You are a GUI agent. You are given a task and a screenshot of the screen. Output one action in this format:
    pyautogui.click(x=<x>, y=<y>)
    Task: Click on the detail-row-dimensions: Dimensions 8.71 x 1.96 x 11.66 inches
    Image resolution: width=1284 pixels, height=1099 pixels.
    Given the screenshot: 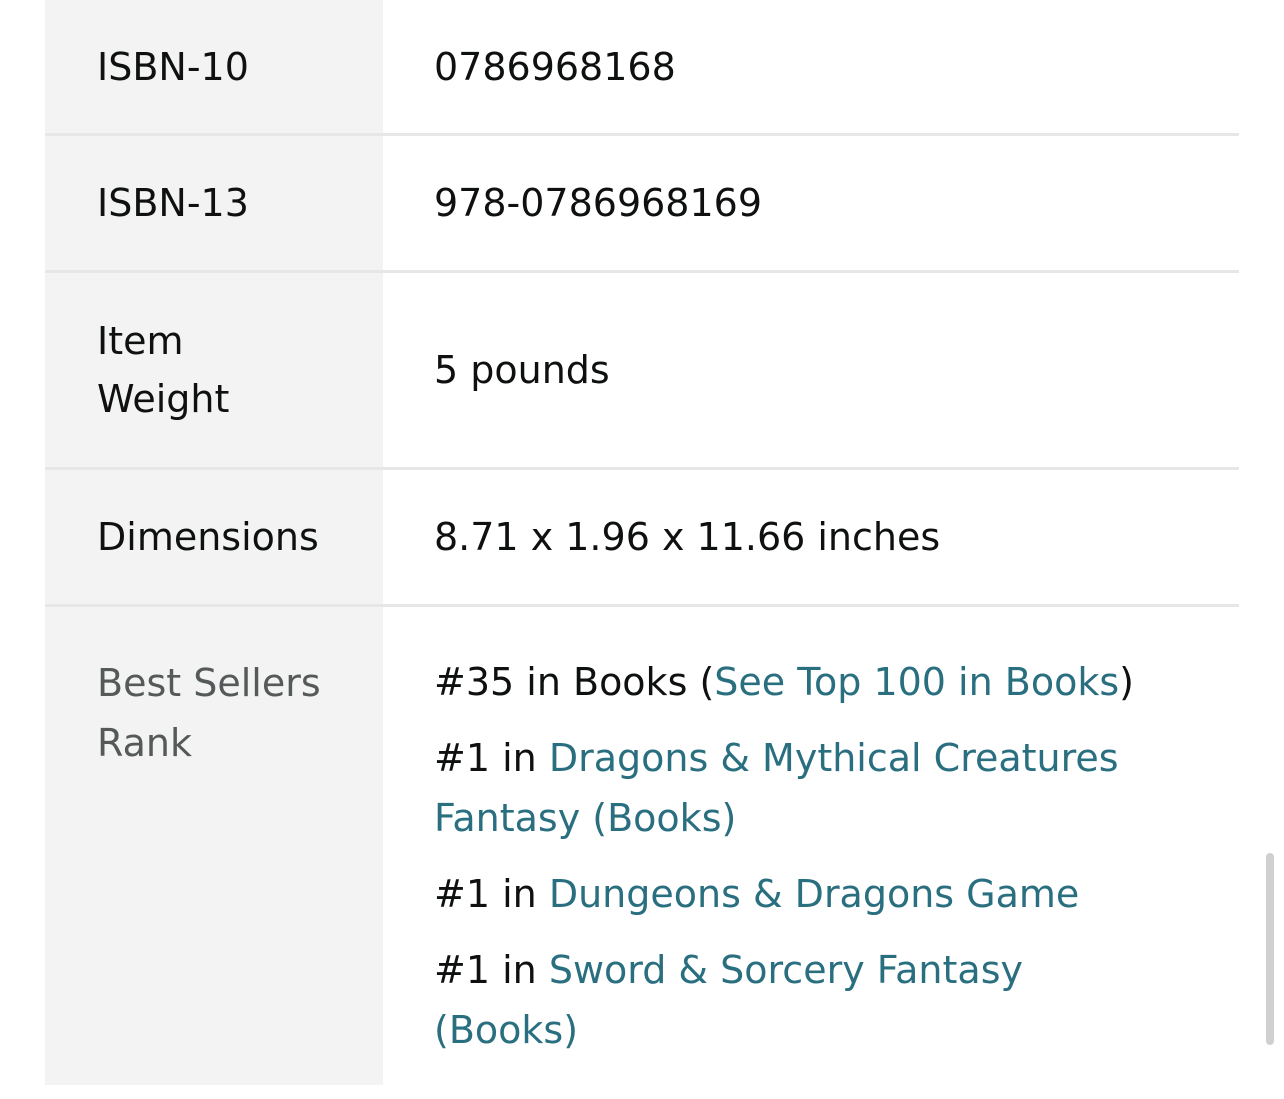 What is the action you would take?
    pyautogui.click(x=642, y=538)
    